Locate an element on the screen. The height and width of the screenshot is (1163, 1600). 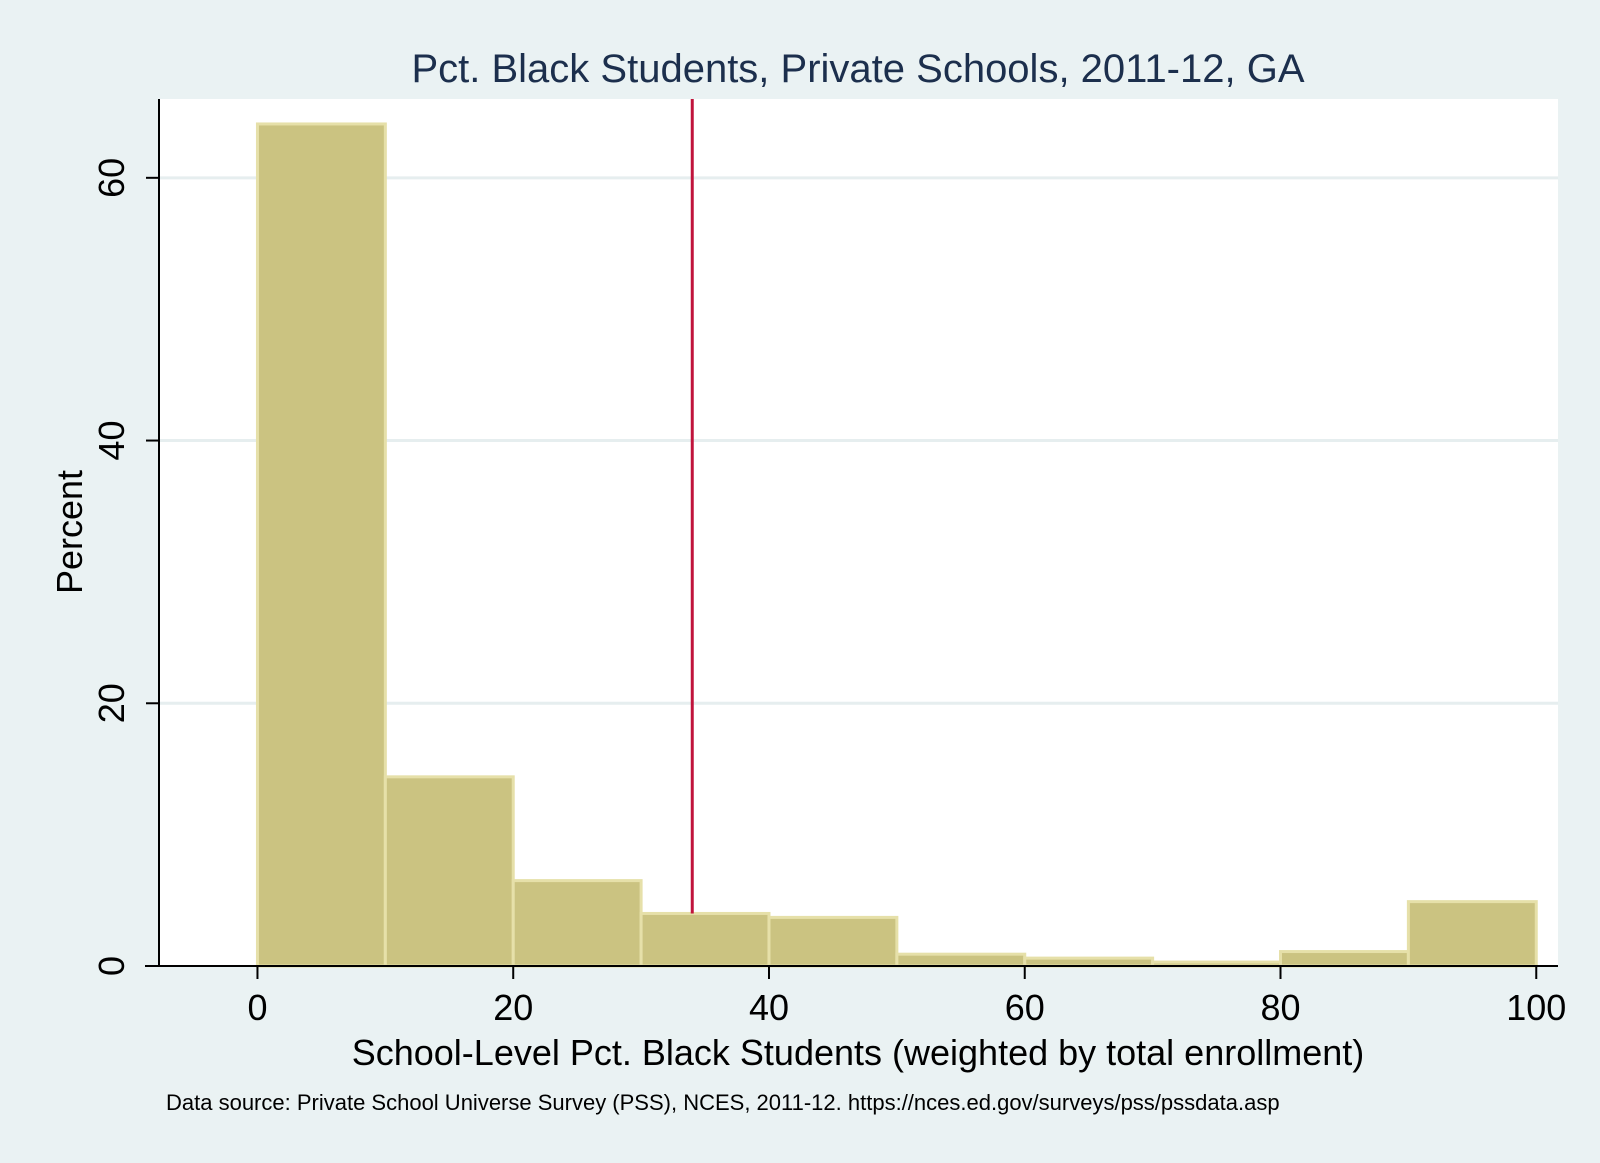
y-tick-label-20: 20 is located at coordinates (111, 703).